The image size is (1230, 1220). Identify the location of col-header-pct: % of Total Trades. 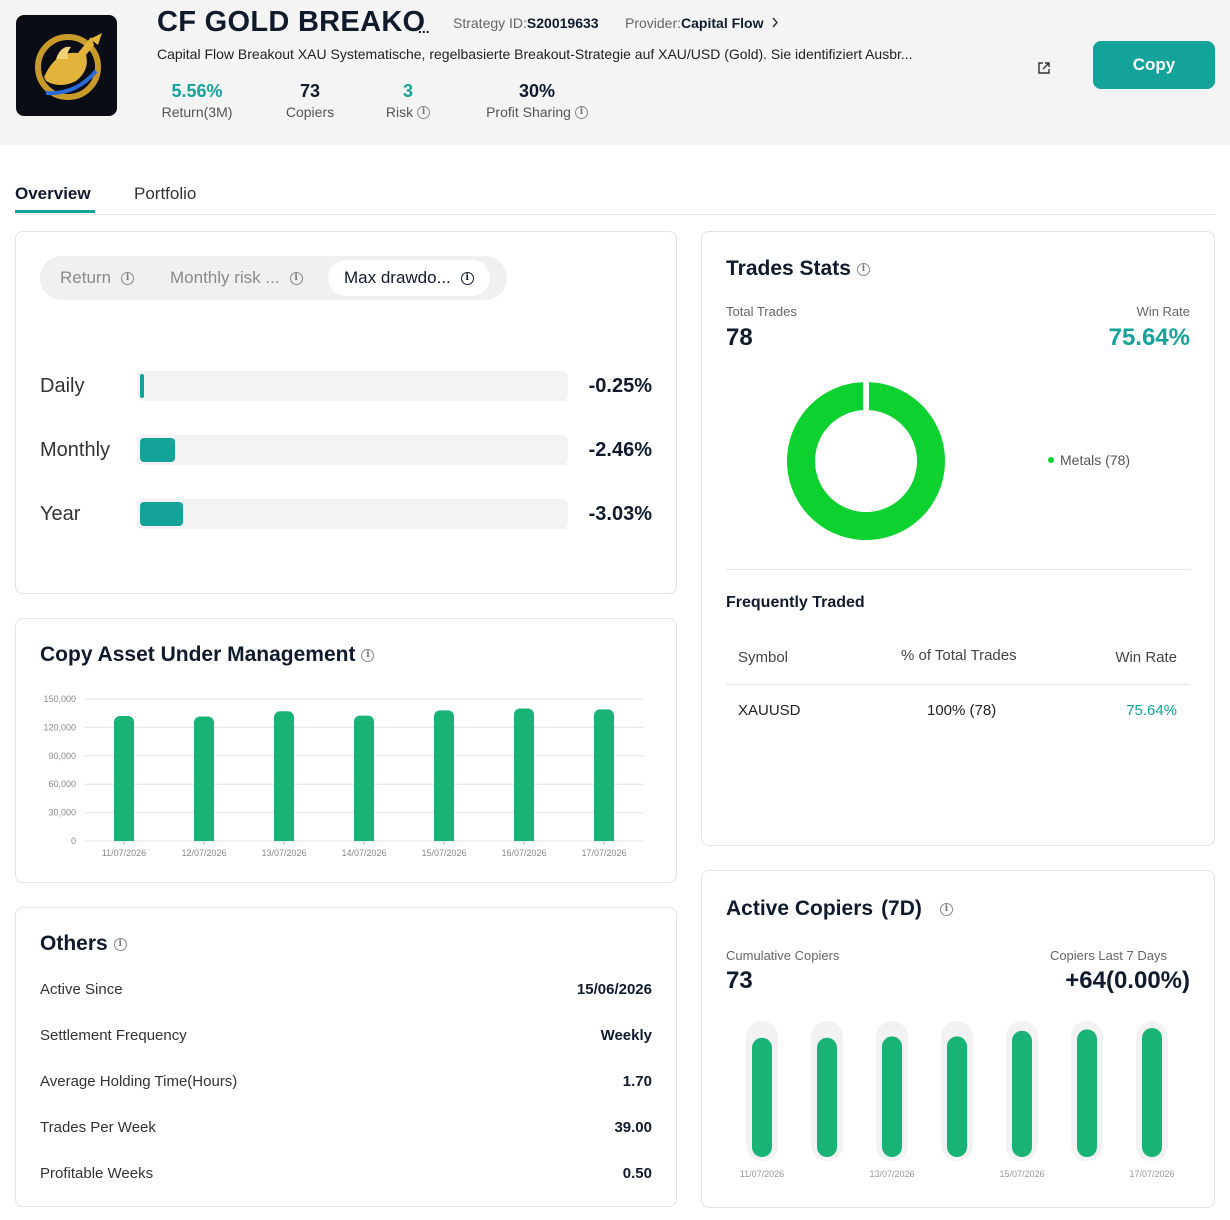
(959, 655).